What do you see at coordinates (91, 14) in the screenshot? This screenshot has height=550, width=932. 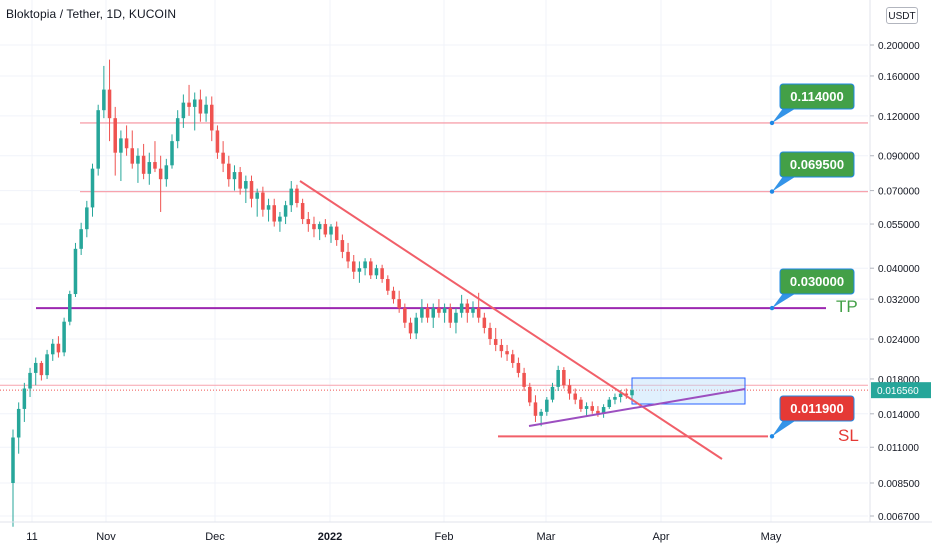 I see `chart-title: Bloktopia / Tether, 1D, KUCOIN` at bounding box center [91, 14].